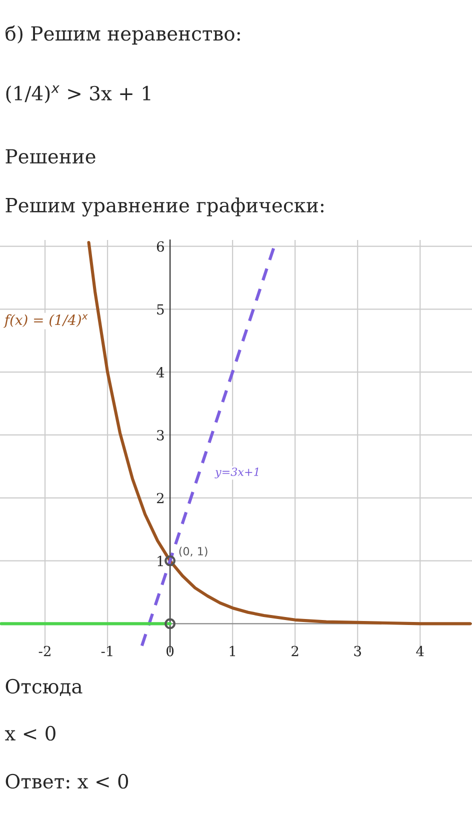 The height and width of the screenshot is (817, 472). I want to click on text: (1/4)$^{x}$ > 3x + 1, so click(78, 94).